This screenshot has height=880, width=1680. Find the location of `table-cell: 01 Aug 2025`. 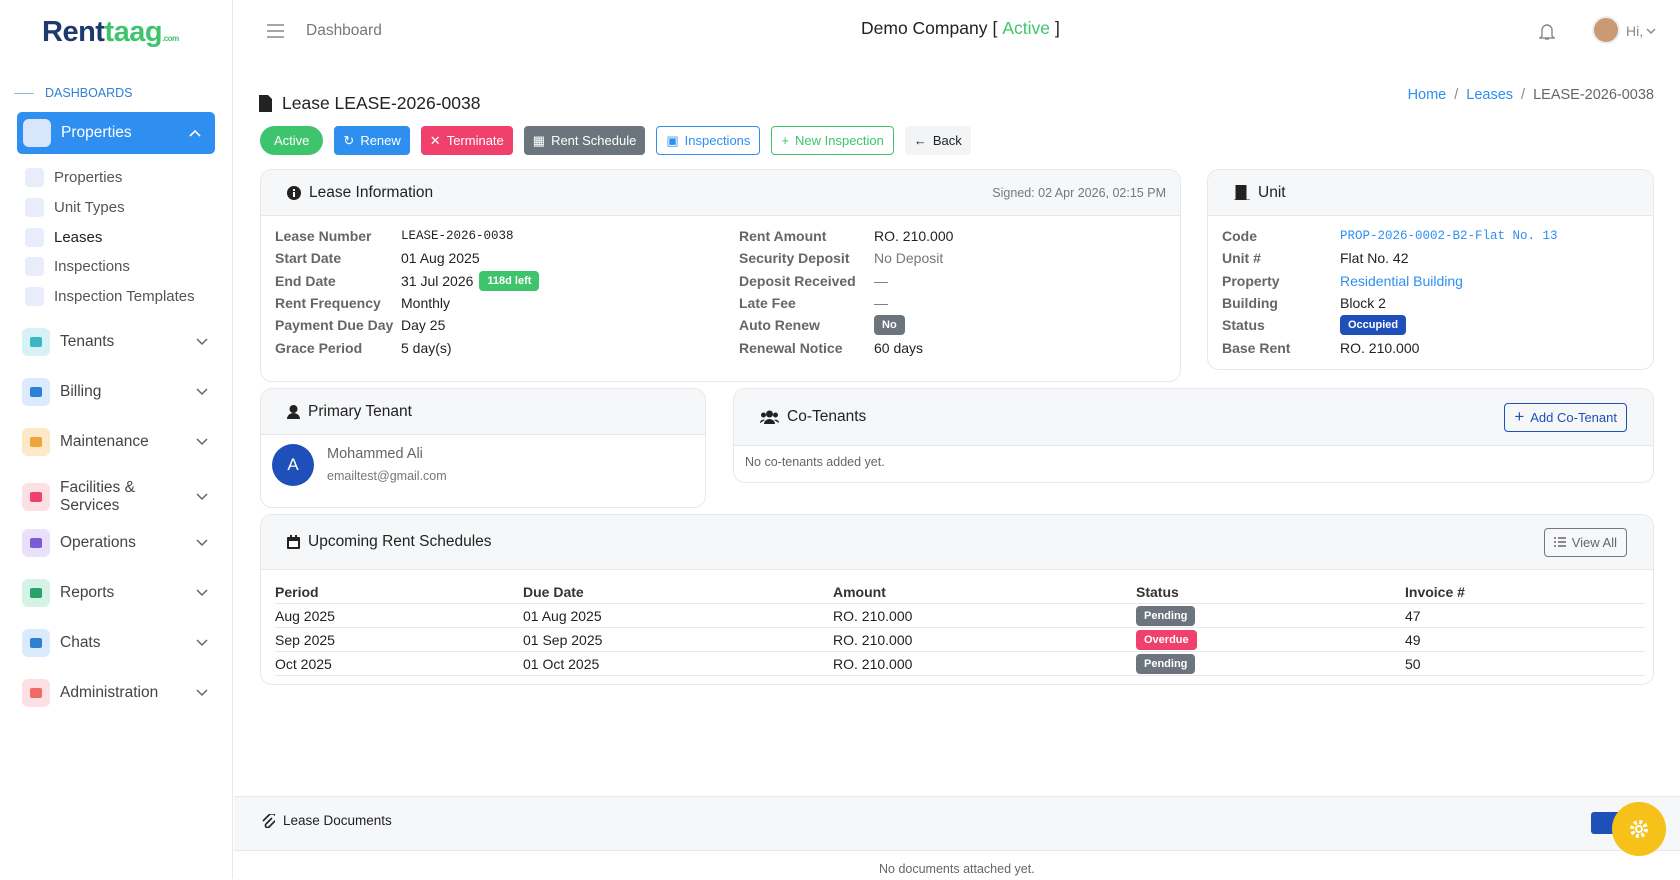

table-cell: 01 Aug 2025 is located at coordinates (678, 616).